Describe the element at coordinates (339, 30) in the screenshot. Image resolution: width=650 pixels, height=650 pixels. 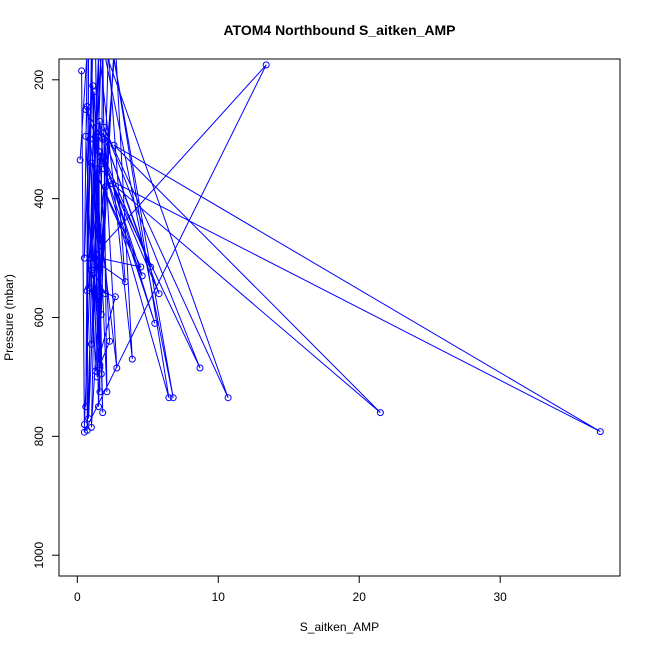
I see `chart-title: ATOM4 Northbound S_aitken_AMP` at that location.